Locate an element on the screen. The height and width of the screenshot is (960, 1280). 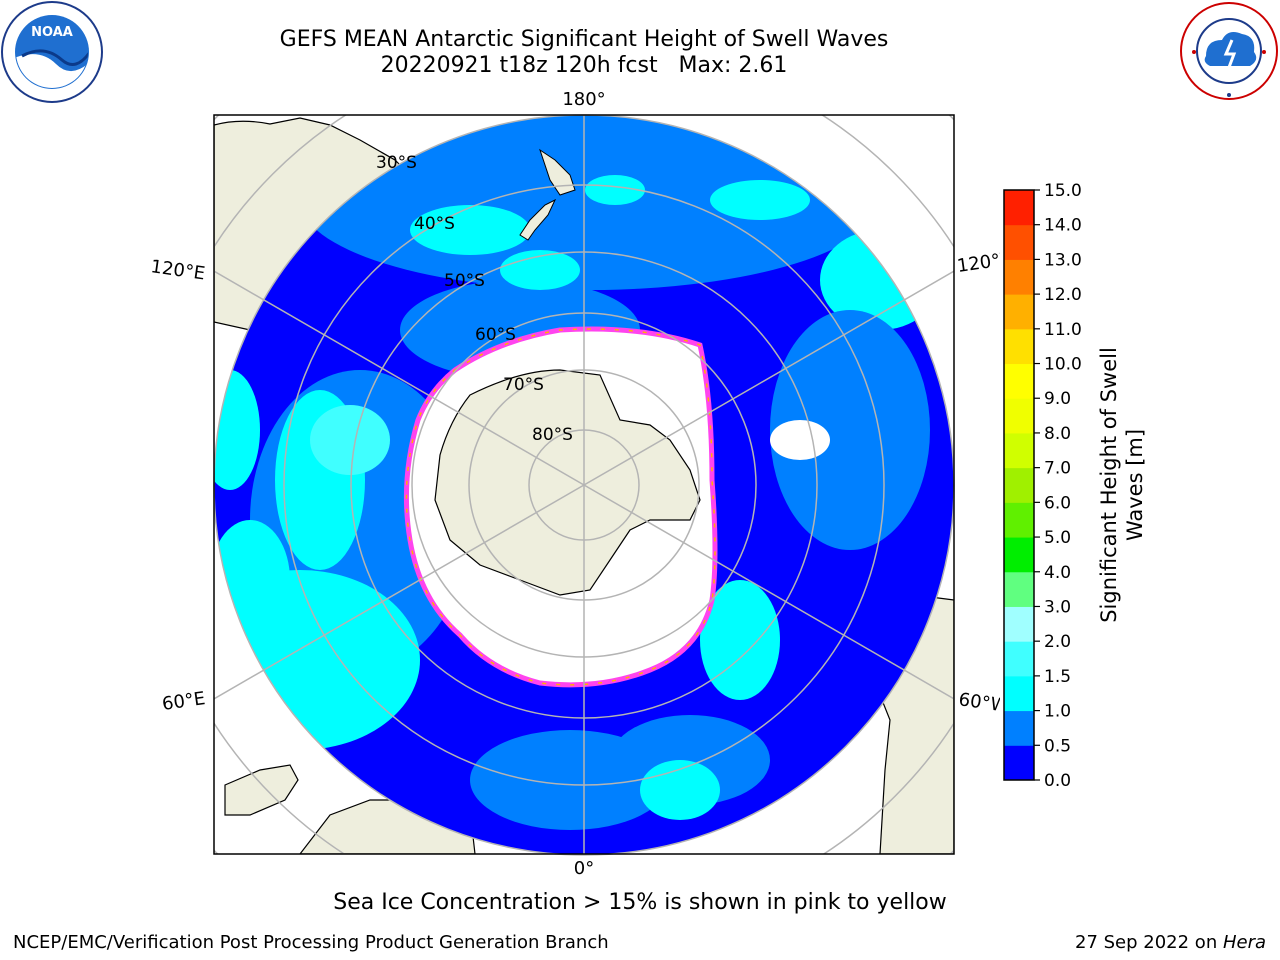
chart-subtitle: 20220921 t18z 120h fcst Max: 2.61 is located at coordinates (584, 65).